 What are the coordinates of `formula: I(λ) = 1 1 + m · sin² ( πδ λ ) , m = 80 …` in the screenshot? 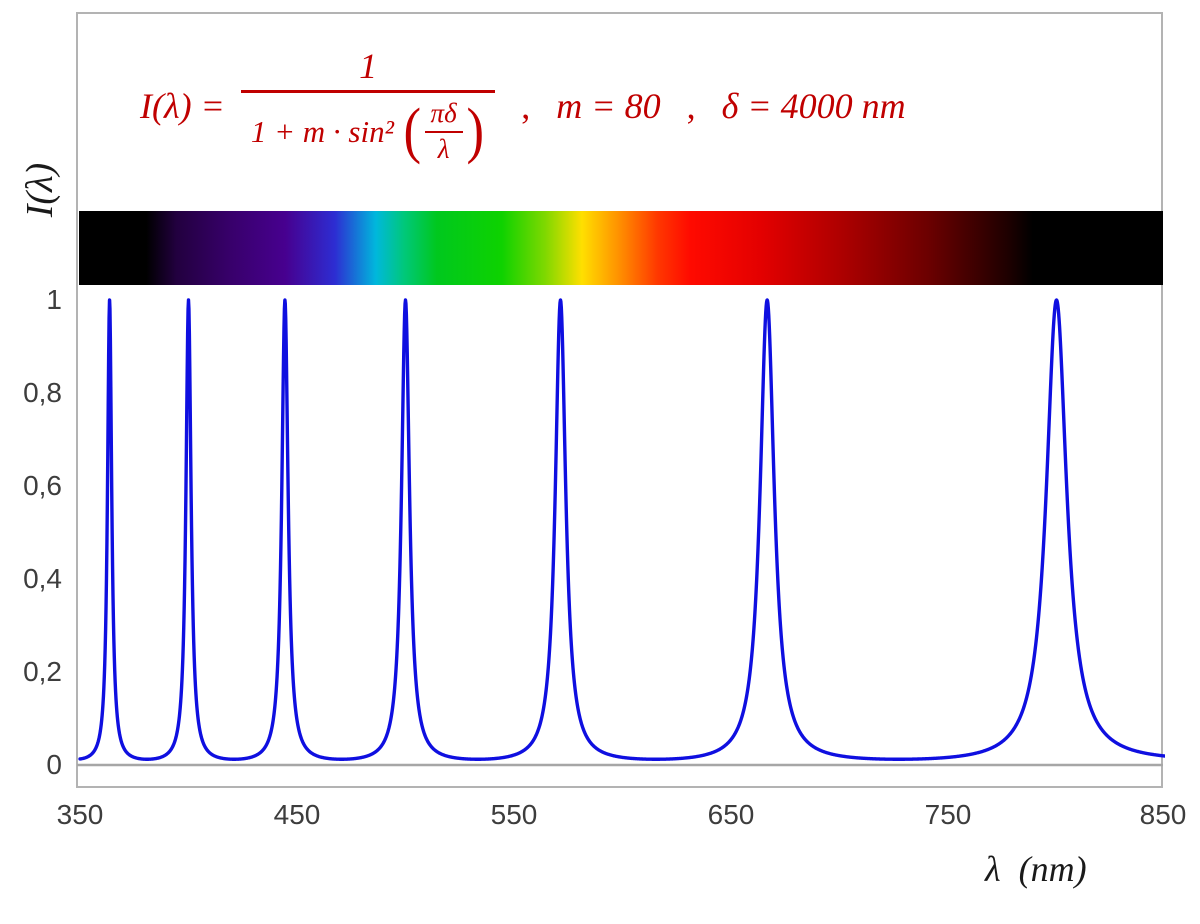 It's located at (523, 105).